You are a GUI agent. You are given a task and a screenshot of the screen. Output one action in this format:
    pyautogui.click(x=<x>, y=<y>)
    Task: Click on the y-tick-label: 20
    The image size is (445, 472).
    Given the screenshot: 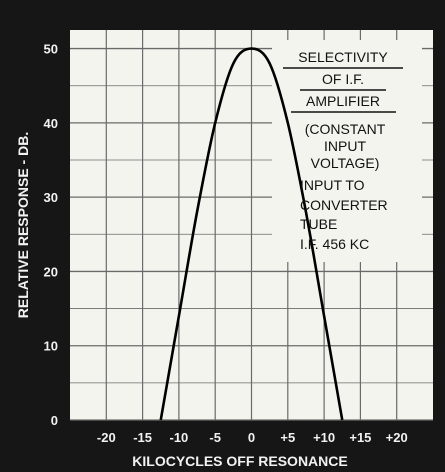 What is the action you would take?
    pyautogui.click(x=51, y=271)
    